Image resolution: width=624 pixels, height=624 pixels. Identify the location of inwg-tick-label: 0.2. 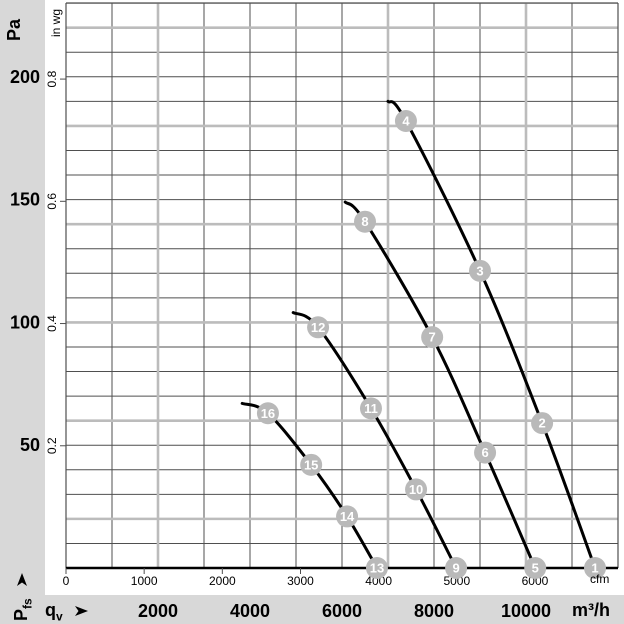
(52, 445).